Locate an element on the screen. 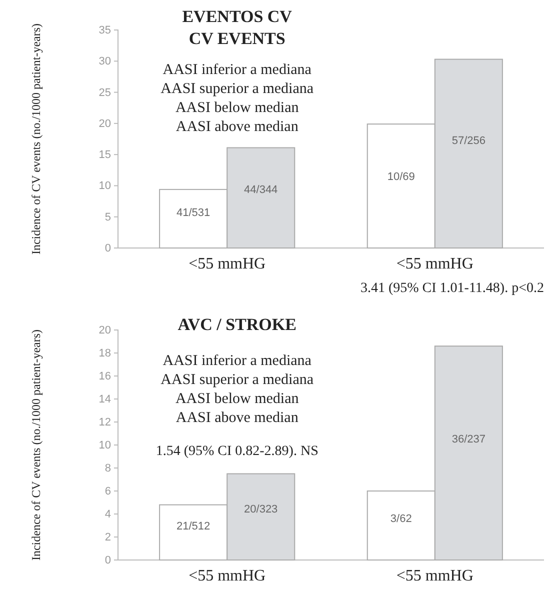 This screenshot has width=552, height=601. data-label: 57/256 is located at coordinates (469, 141).